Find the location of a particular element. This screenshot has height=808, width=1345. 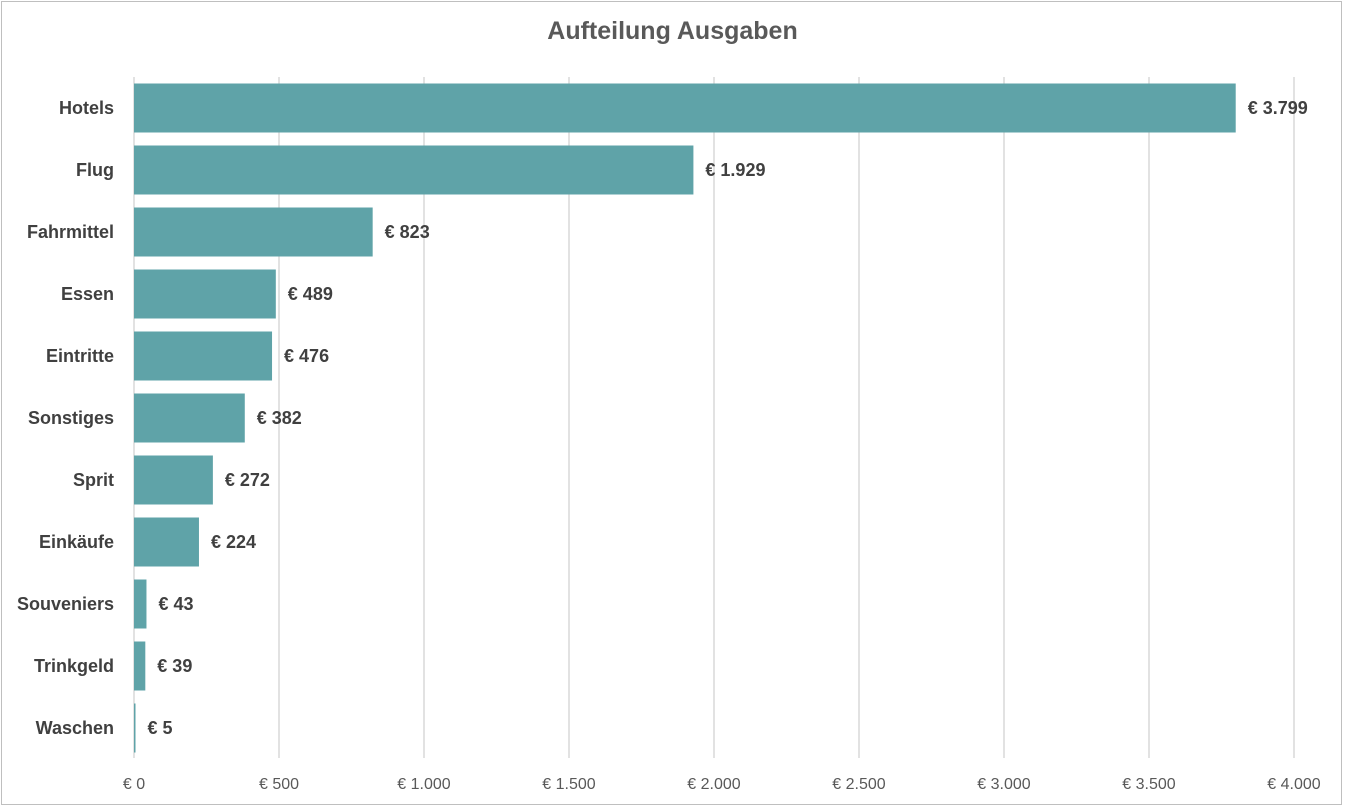

category-label: Trinkgeld is located at coordinates (74, 666).